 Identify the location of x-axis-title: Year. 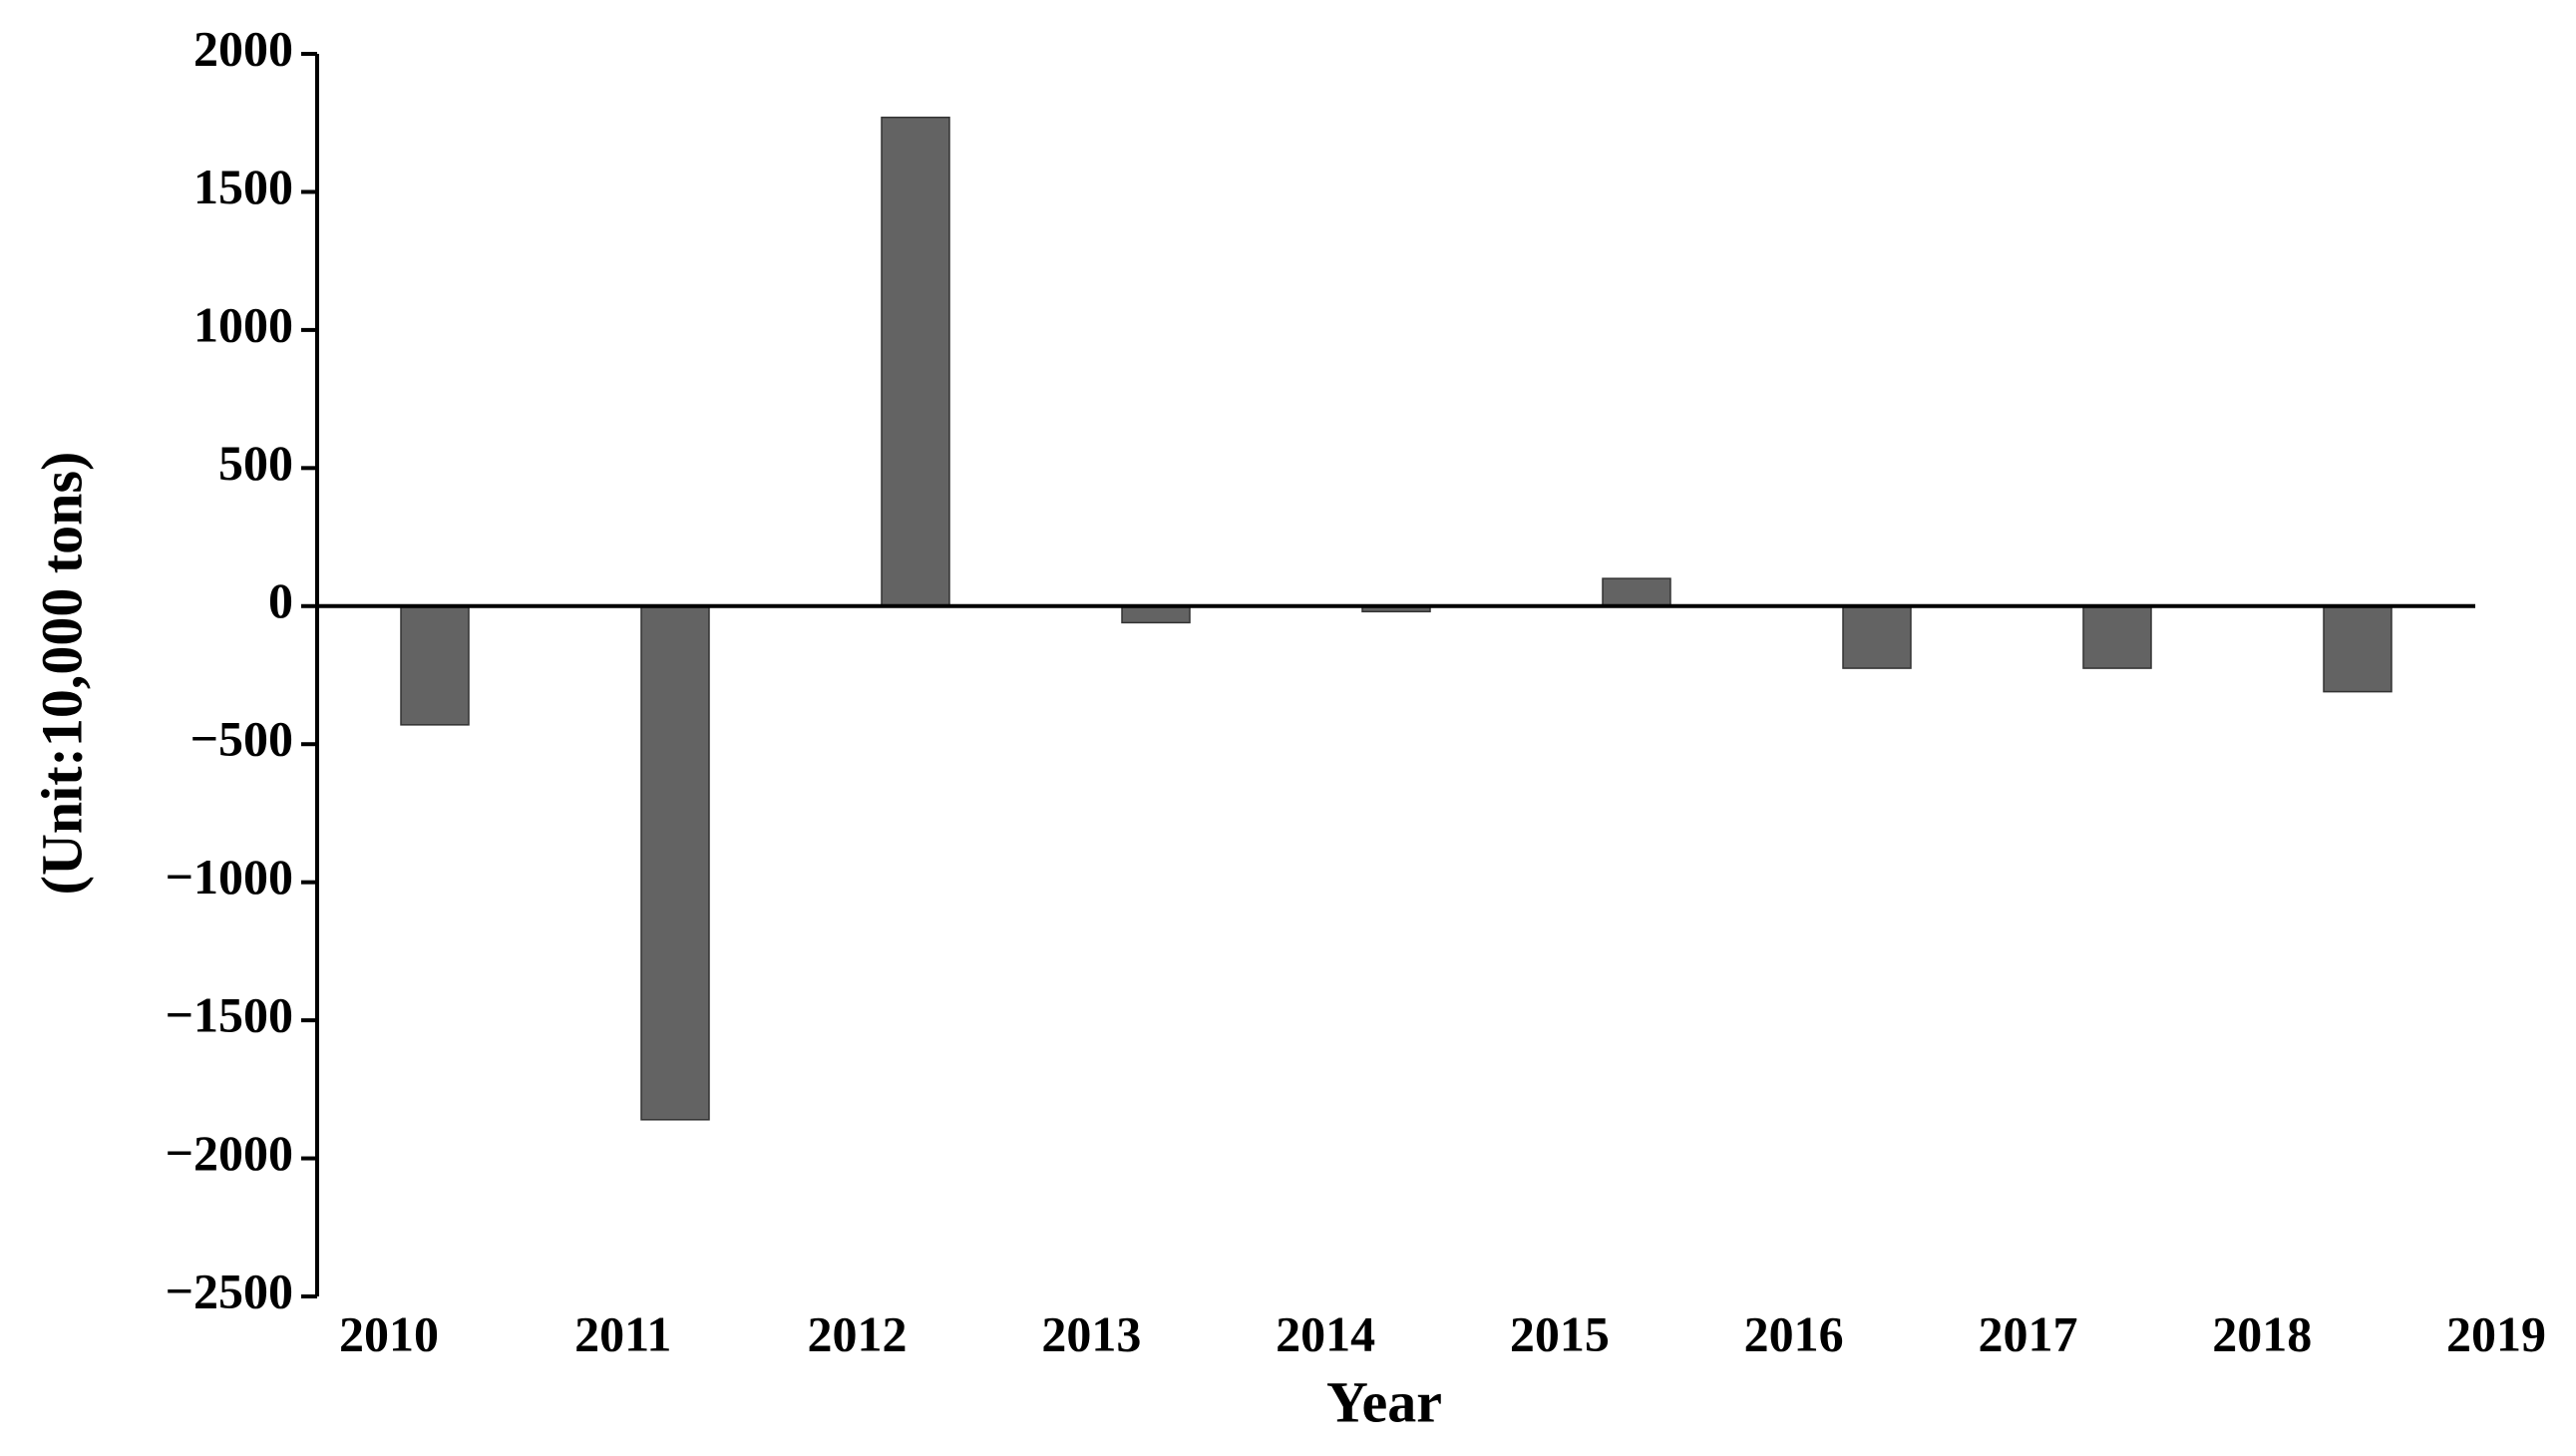
(1384, 1401).